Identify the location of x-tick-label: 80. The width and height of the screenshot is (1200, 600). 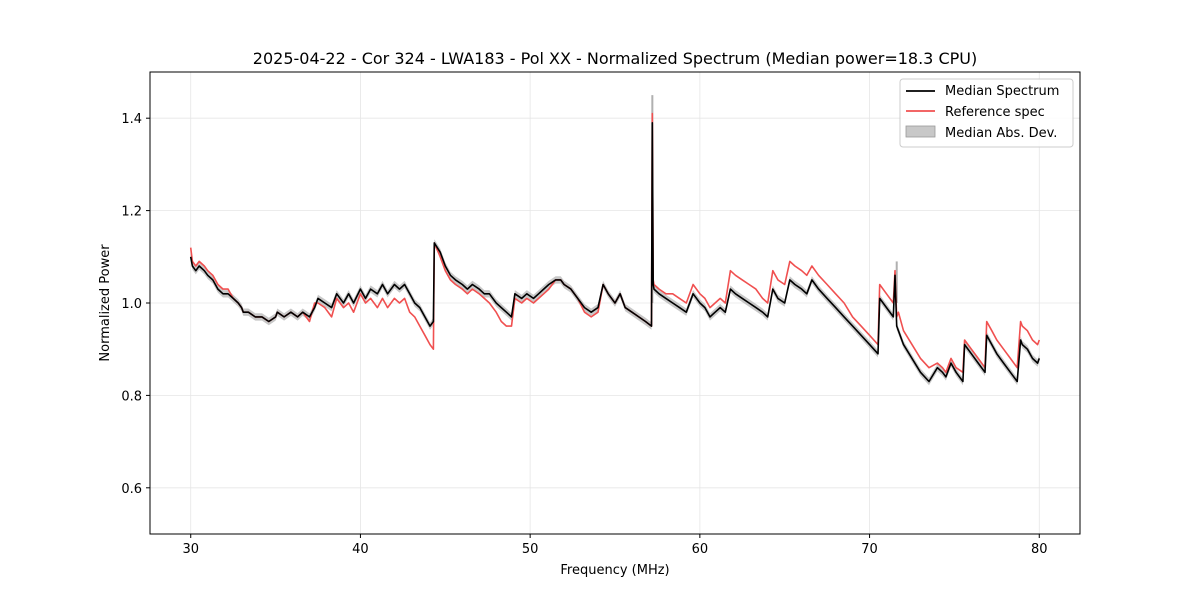
(1039, 549).